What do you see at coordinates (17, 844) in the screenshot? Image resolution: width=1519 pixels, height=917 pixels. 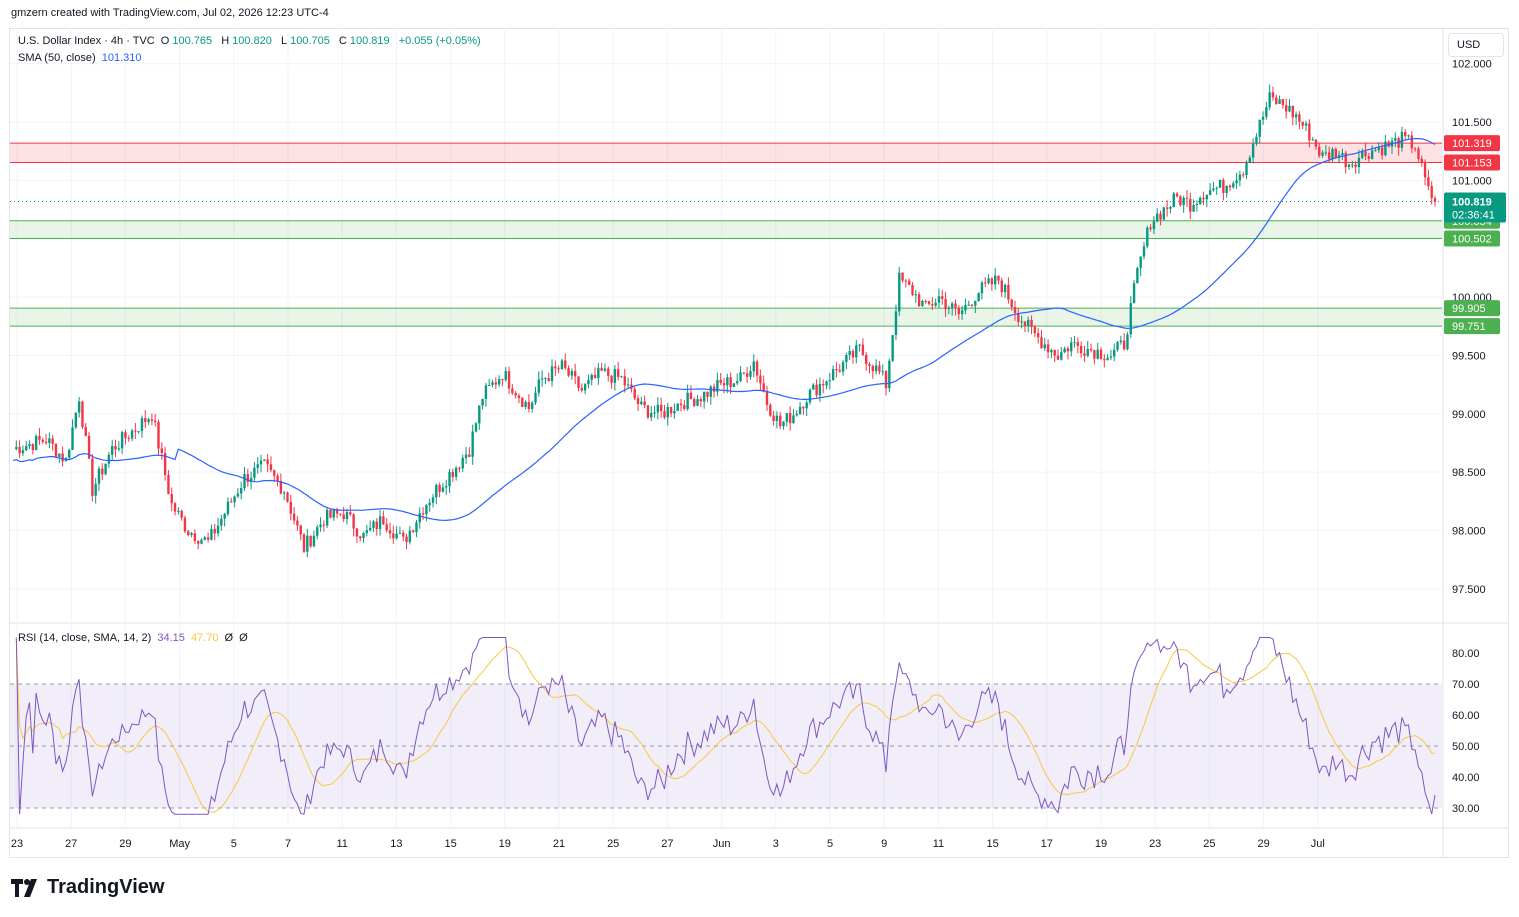 I see `time-tick-label: 23` at bounding box center [17, 844].